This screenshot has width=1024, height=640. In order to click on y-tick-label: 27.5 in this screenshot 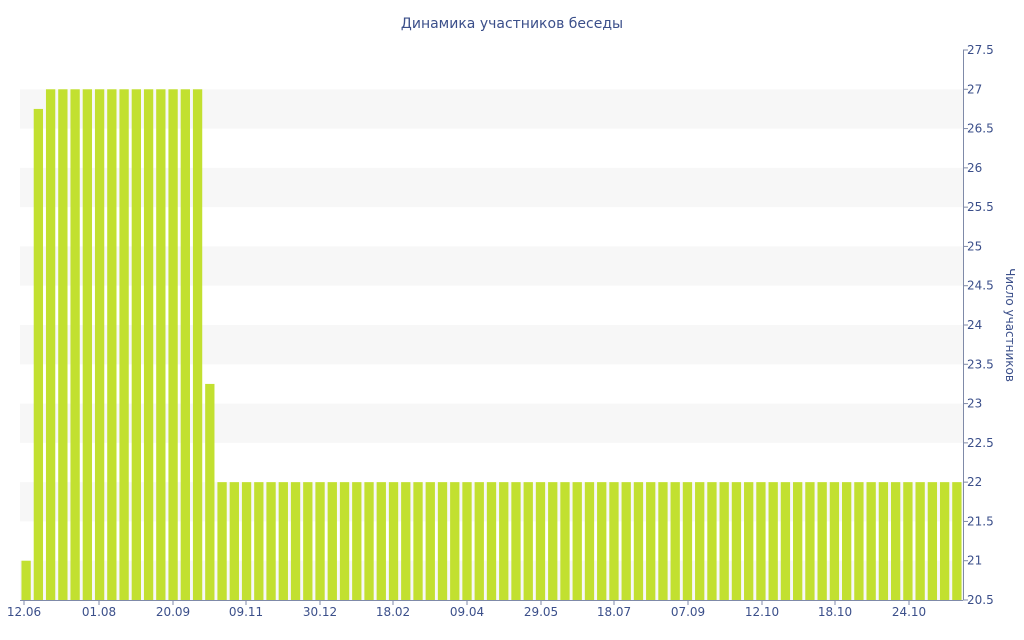, I will do `click(980, 50)`.